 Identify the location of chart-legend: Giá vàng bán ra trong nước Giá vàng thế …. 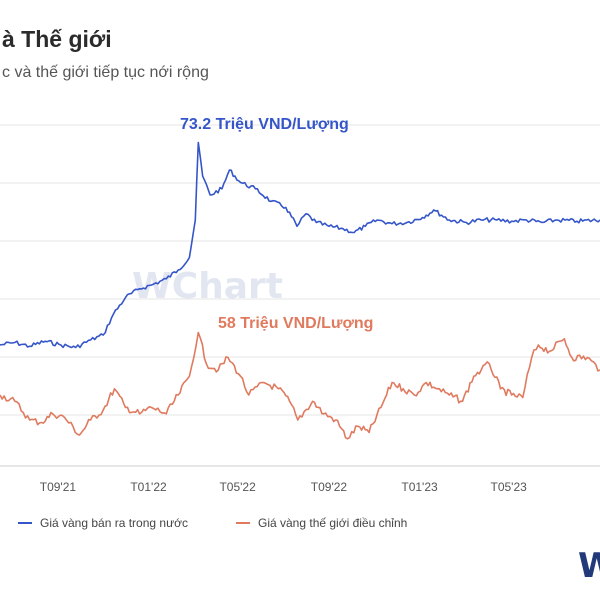
(300, 527).